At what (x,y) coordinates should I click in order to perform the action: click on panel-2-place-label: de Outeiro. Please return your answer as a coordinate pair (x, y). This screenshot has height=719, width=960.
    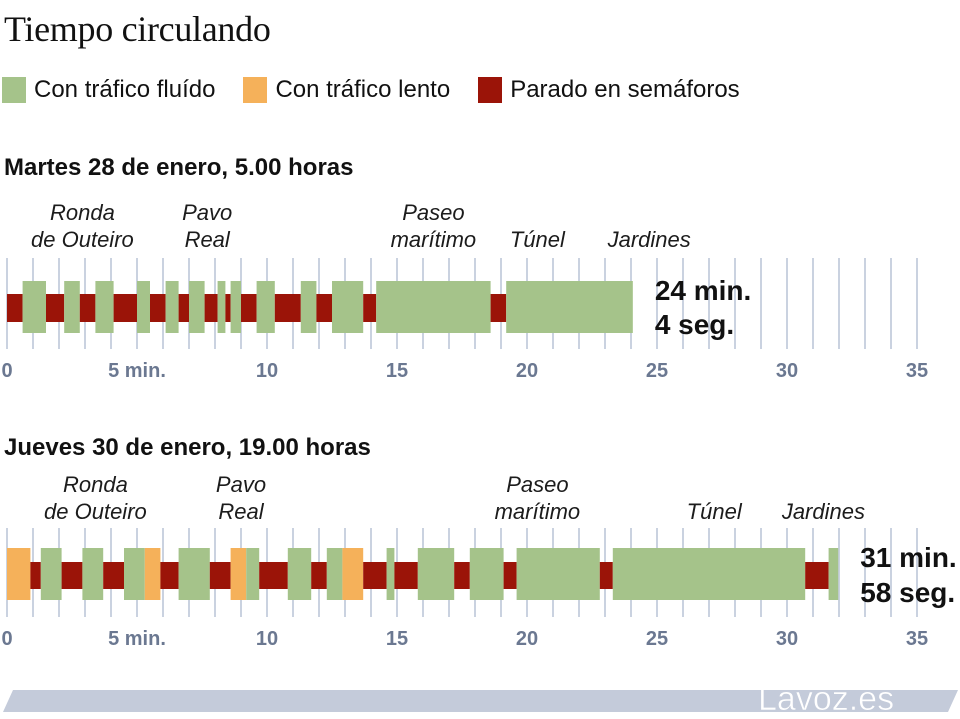
    Looking at the image, I should click on (95, 511).